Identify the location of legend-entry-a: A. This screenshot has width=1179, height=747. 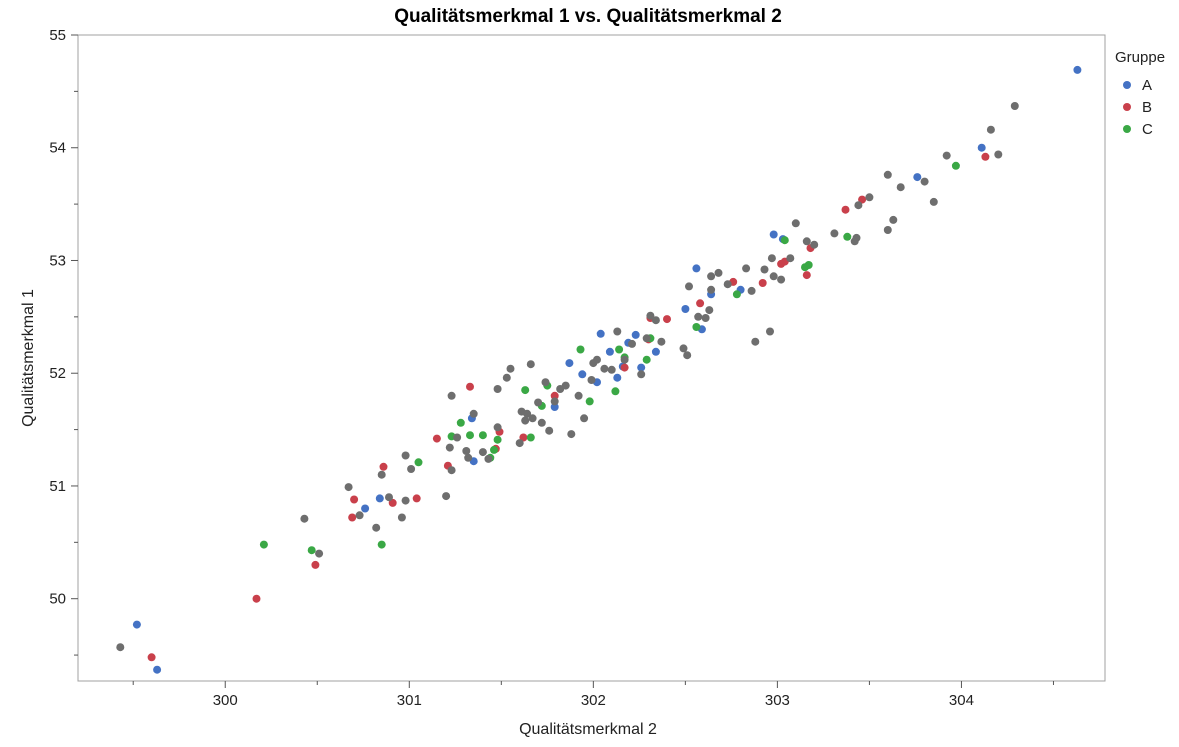
(1137, 85).